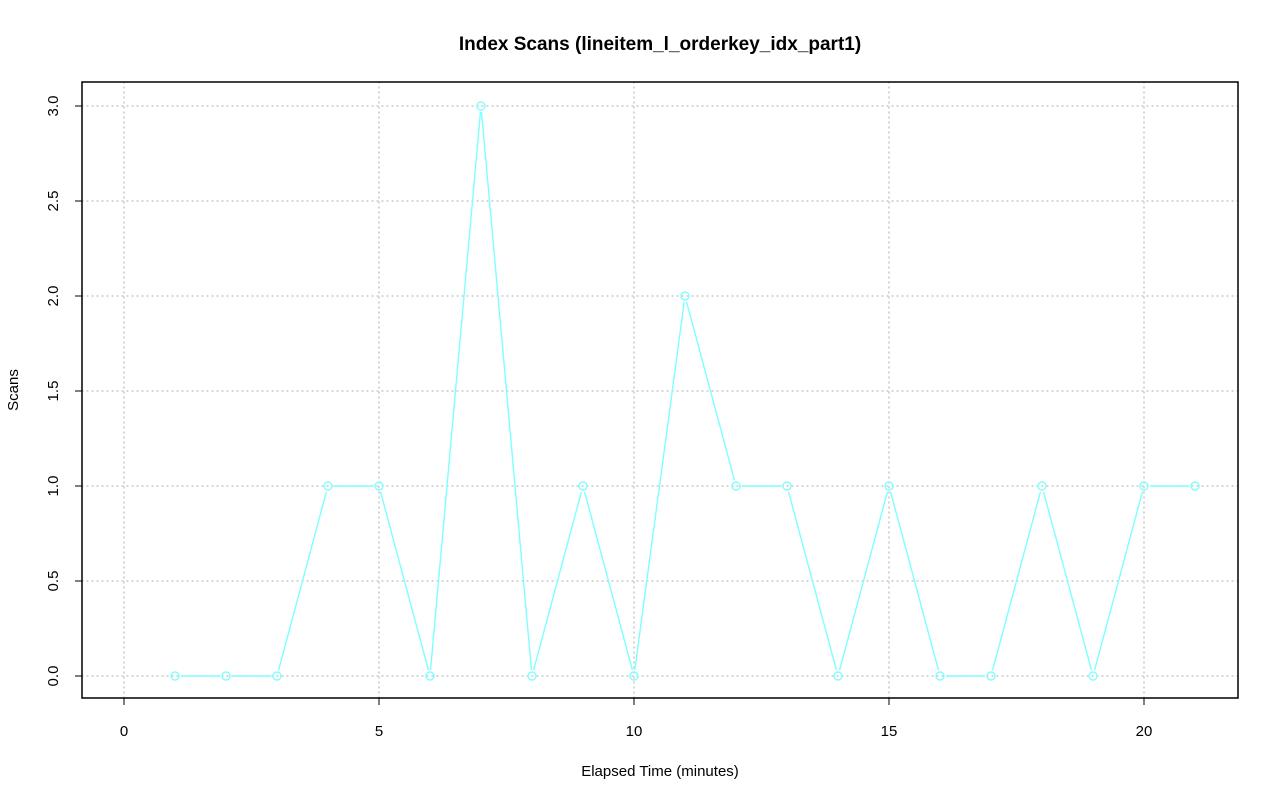  I want to click on x-tick-label: 5, so click(379, 731).